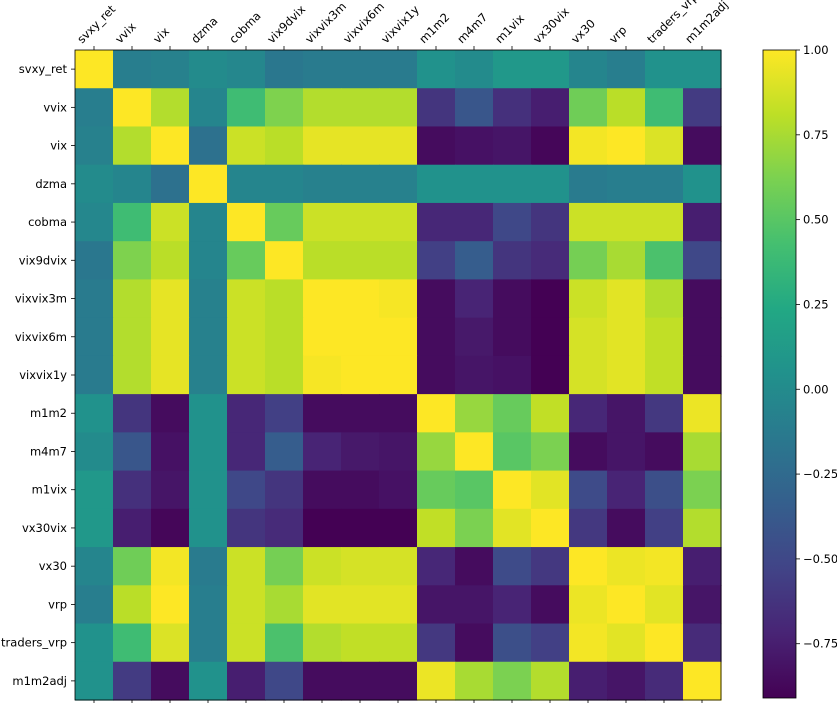  I want to click on heatmap-cell-vixvix6m-m4m7, so click(474, 337).